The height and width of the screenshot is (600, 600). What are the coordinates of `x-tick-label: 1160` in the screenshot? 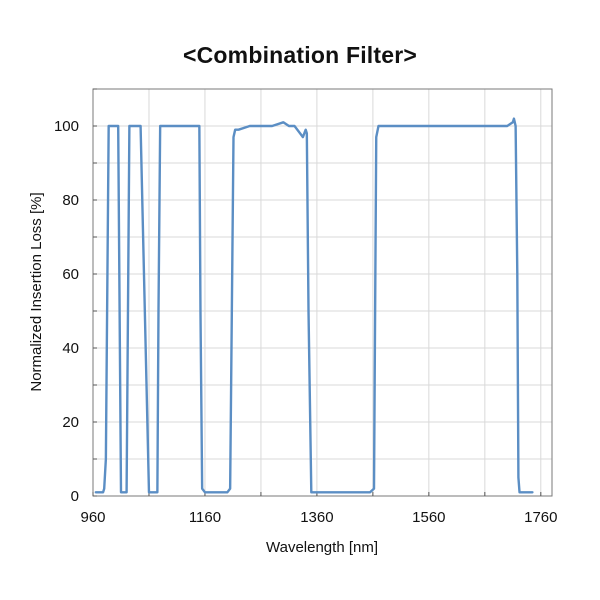 It's located at (205, 517).